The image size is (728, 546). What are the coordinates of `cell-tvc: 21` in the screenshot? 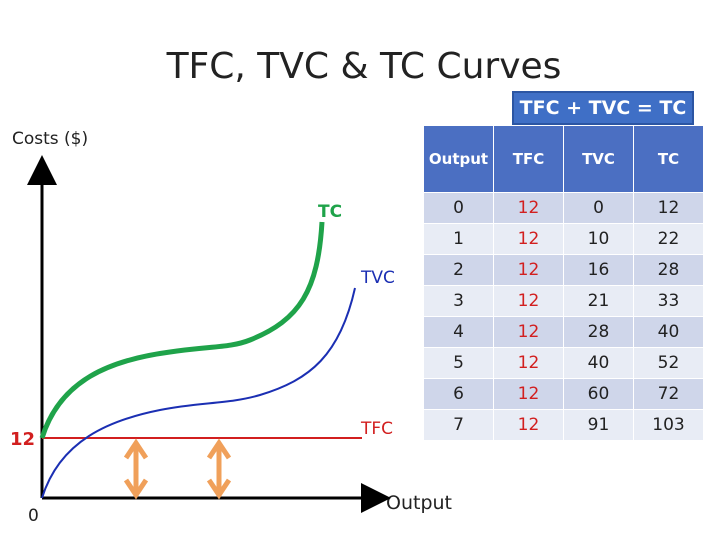 It's located at (598, 301).